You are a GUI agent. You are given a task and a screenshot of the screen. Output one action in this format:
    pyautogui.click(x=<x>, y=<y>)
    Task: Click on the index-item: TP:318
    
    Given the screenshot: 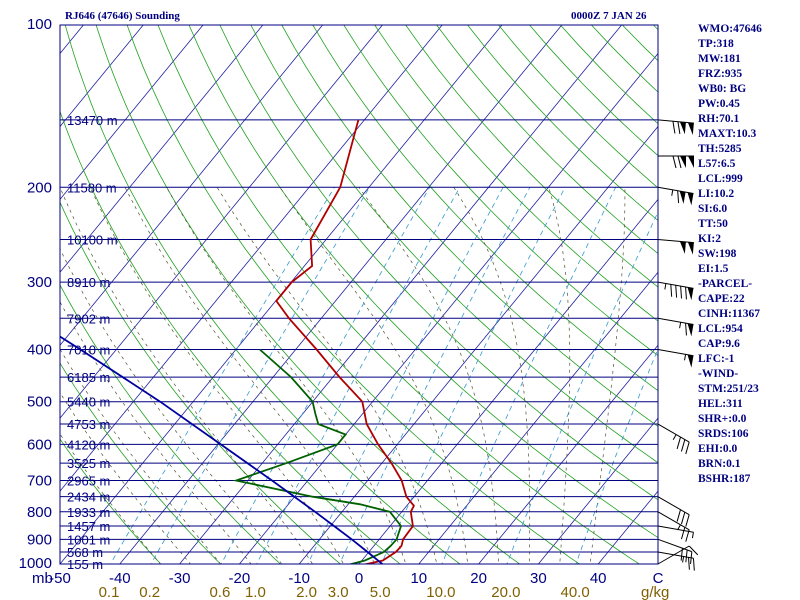 What is the action you would take?
    pyautogui.click(x=716, y=44)
    